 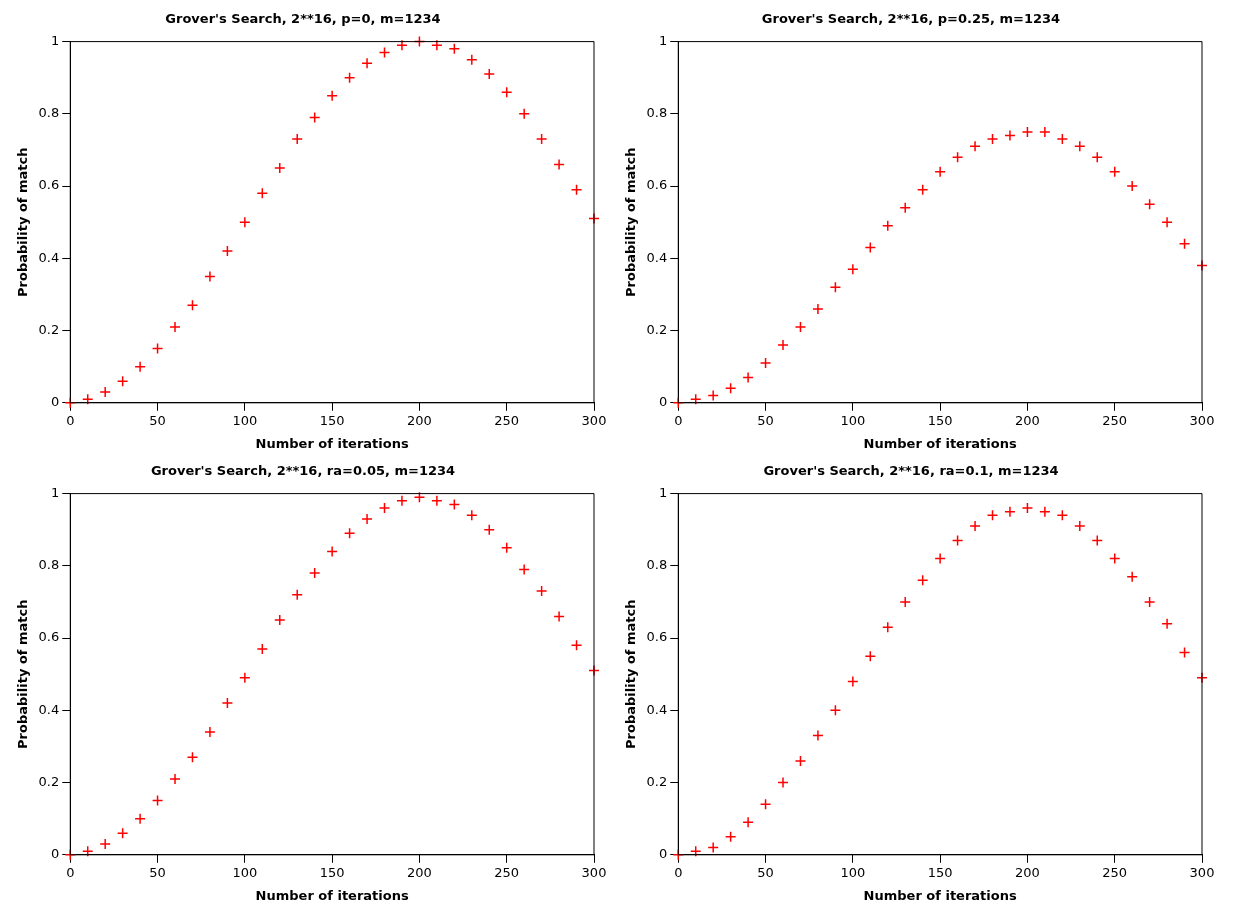 I want to click on chart-title: Grover's Search, 2**16, p=0.25, m=1234, so click(x=911, y=19).